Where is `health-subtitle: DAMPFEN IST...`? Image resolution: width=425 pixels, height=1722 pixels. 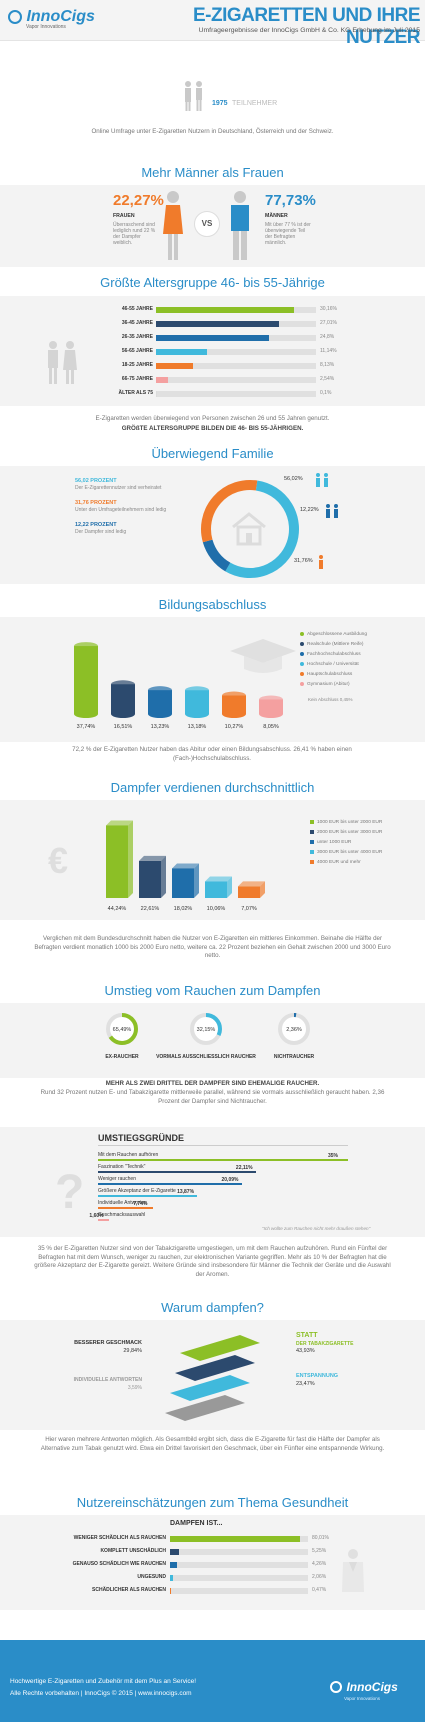
health-subtitle: DAMPFEN IST... is located at coordinates (196, 1523).